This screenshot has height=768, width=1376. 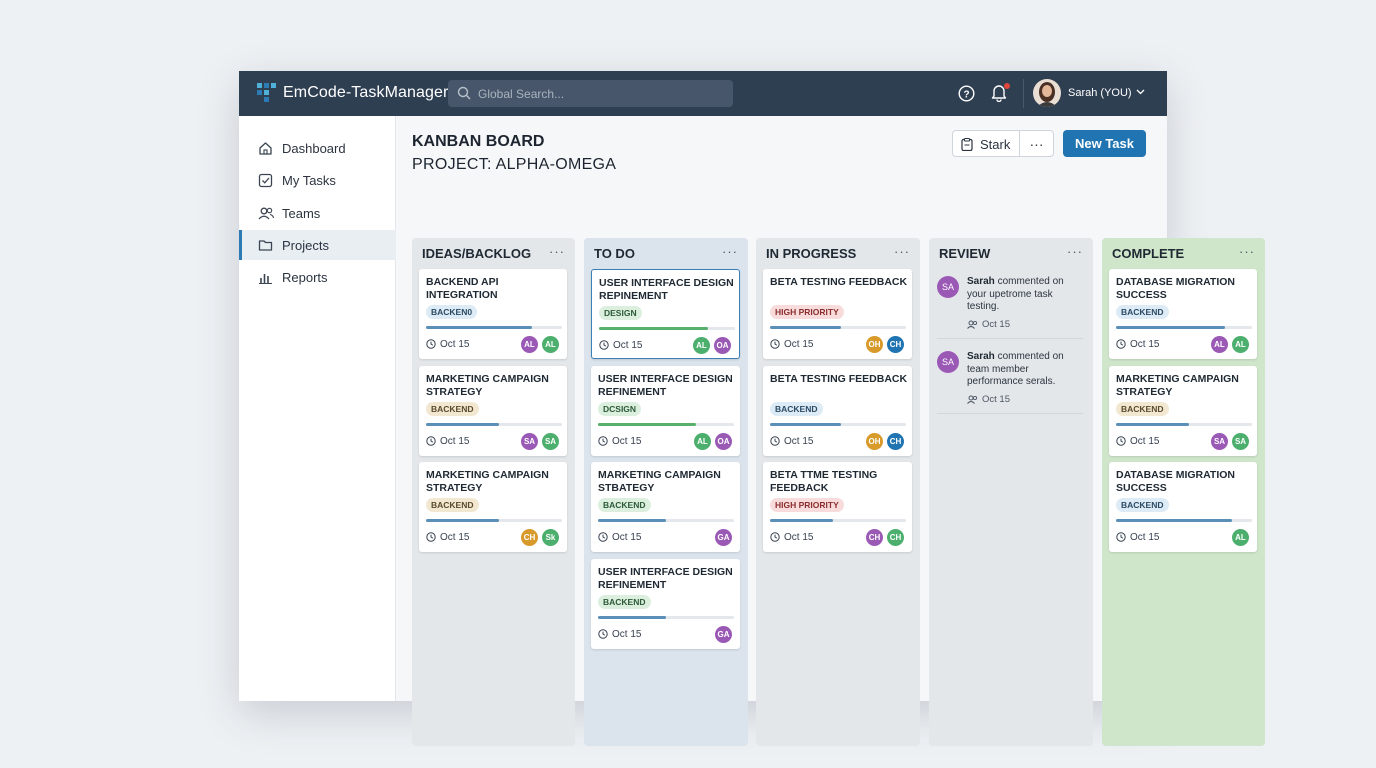 What do you see at coordinates (317, 245) in the screenshot?
I see `sidebar-item-projects: Projects` at bounding box center [317, 245].